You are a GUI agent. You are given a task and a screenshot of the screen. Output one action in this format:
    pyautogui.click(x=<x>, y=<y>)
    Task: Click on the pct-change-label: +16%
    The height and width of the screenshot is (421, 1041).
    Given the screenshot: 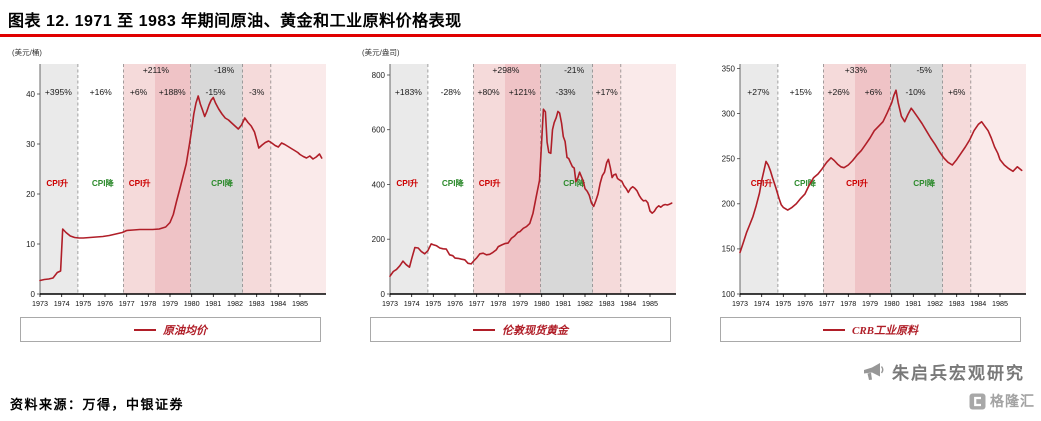 What is the action you would take?
    pyautogui.click(x=101, y=92)
    